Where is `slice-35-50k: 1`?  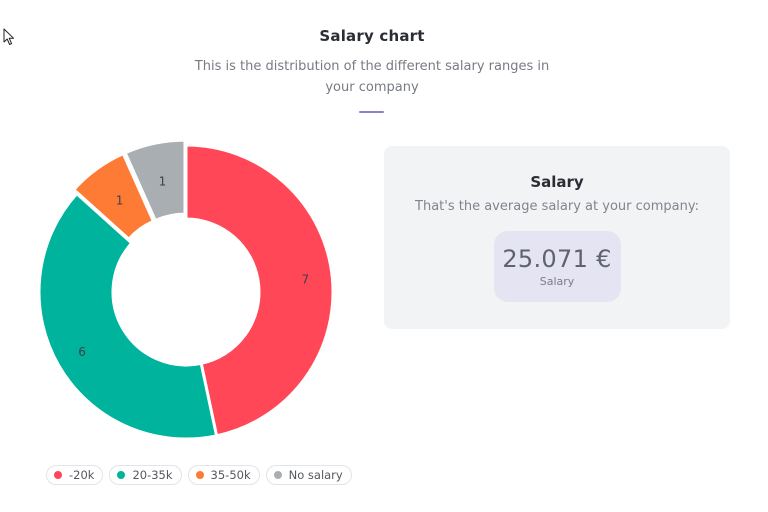 slice-35-50k: 1 is located at coordinates (113, 196).